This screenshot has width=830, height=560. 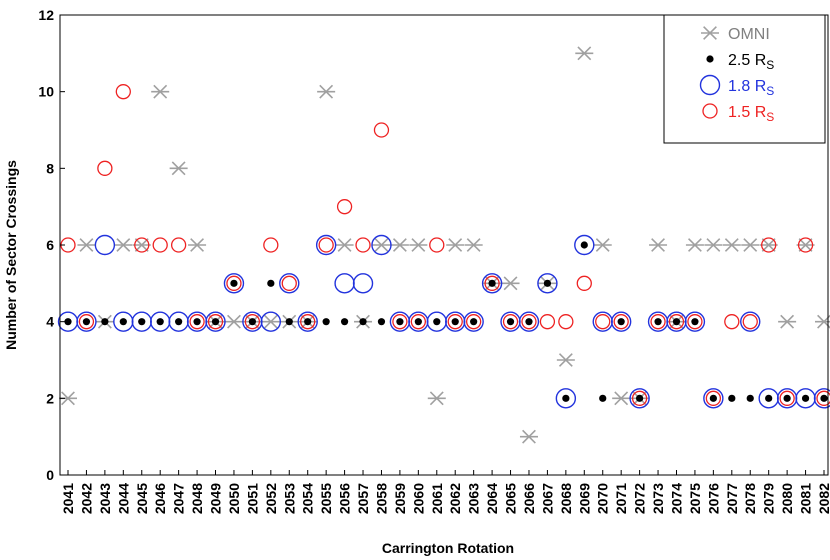 I want to click on x-tick-label-16: 2057, so click(x=363, y=498).